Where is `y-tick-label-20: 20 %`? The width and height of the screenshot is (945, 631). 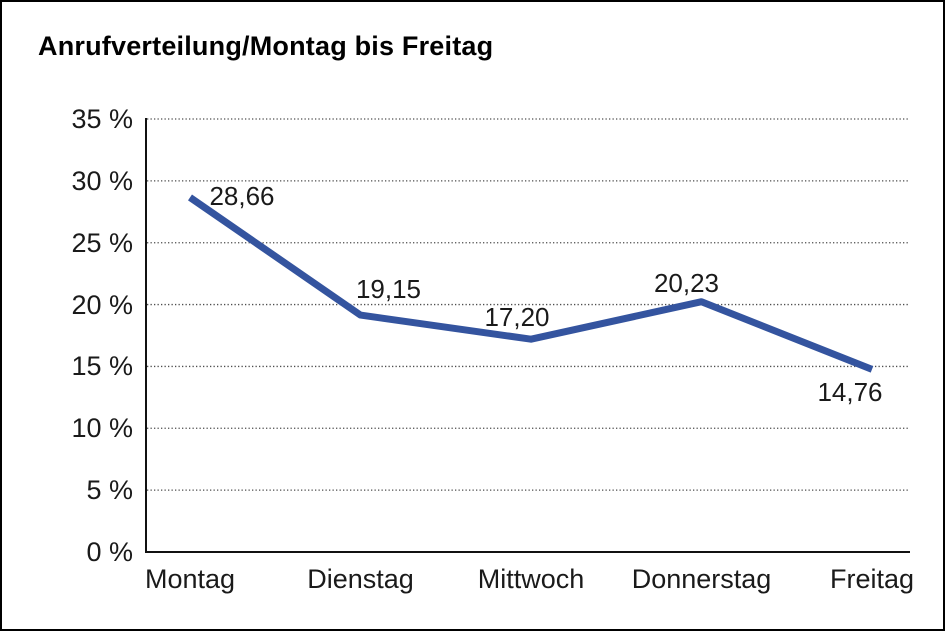 y-tick-label-20: 20 % is located at coordinates (102, 304).